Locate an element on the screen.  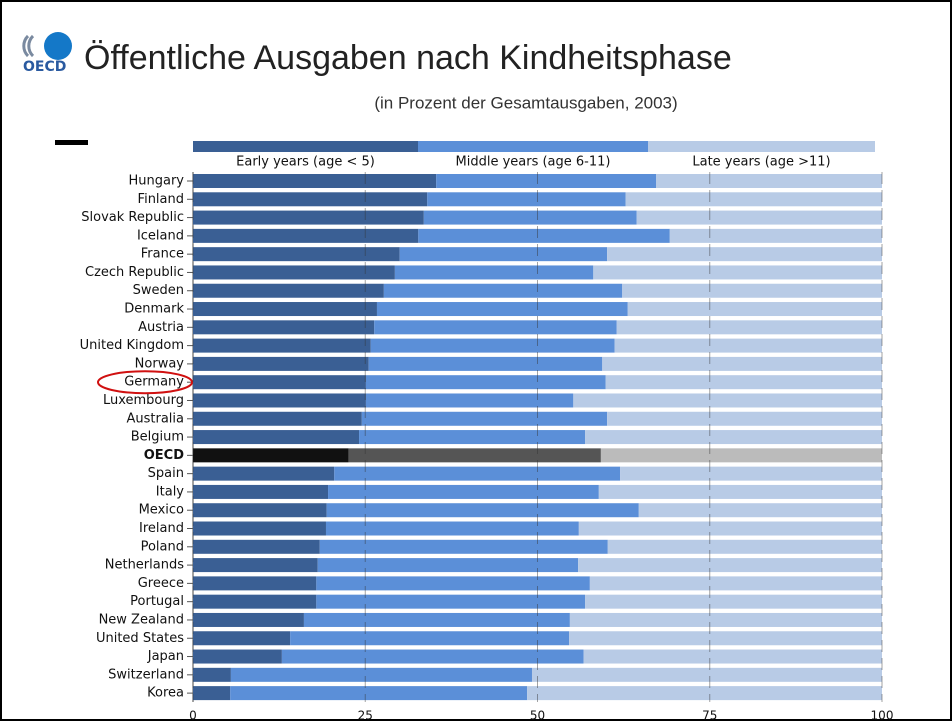
y-tick-label: Finland is located at coordinates (161, 199).